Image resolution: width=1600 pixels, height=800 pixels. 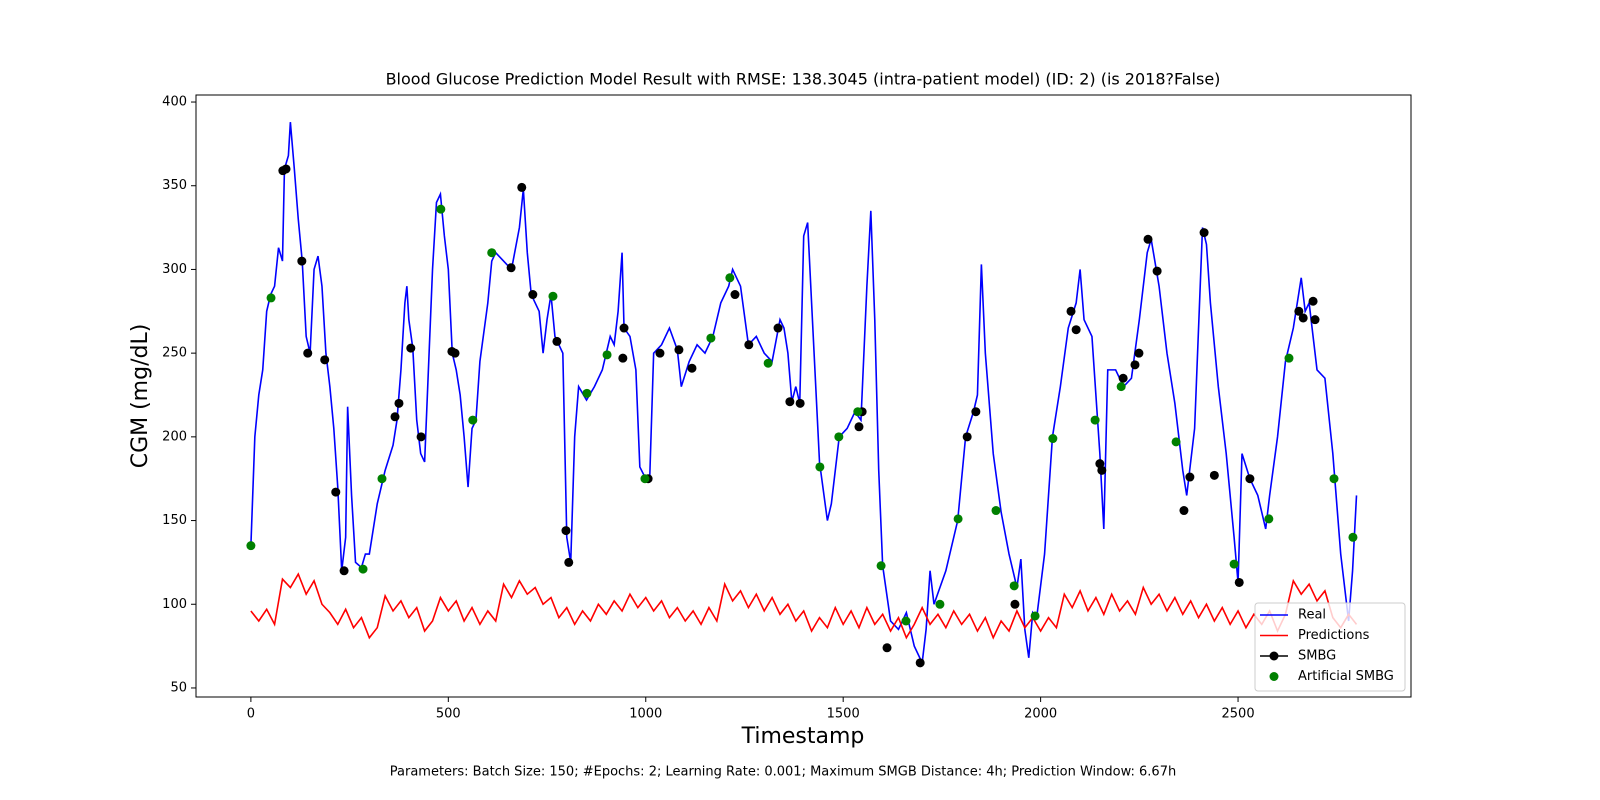 I want to click on legend-box, so click(x=1330, y=647).